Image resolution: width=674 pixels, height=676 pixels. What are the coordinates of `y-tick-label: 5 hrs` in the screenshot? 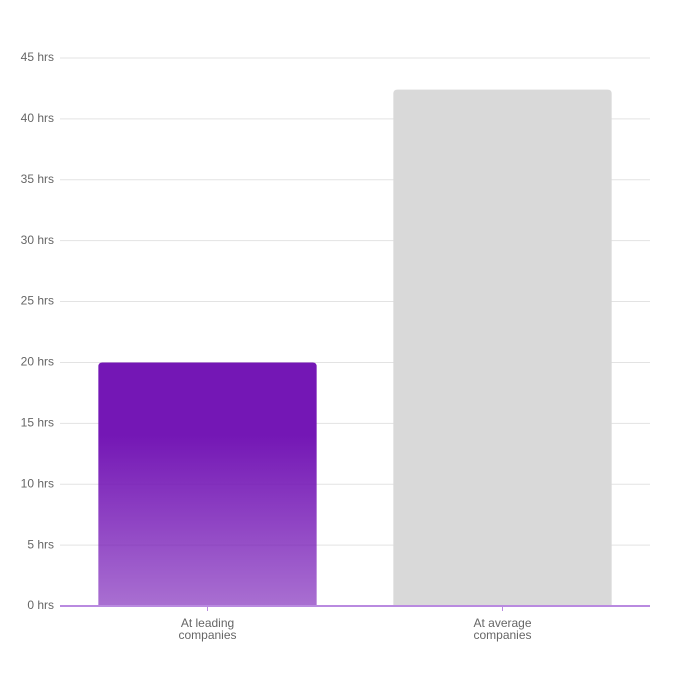 It's located at (40, 544).